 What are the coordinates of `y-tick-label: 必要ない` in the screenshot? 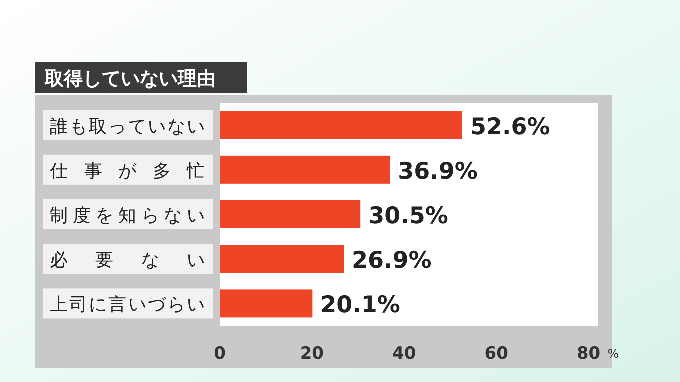 It's located at (127, 261).